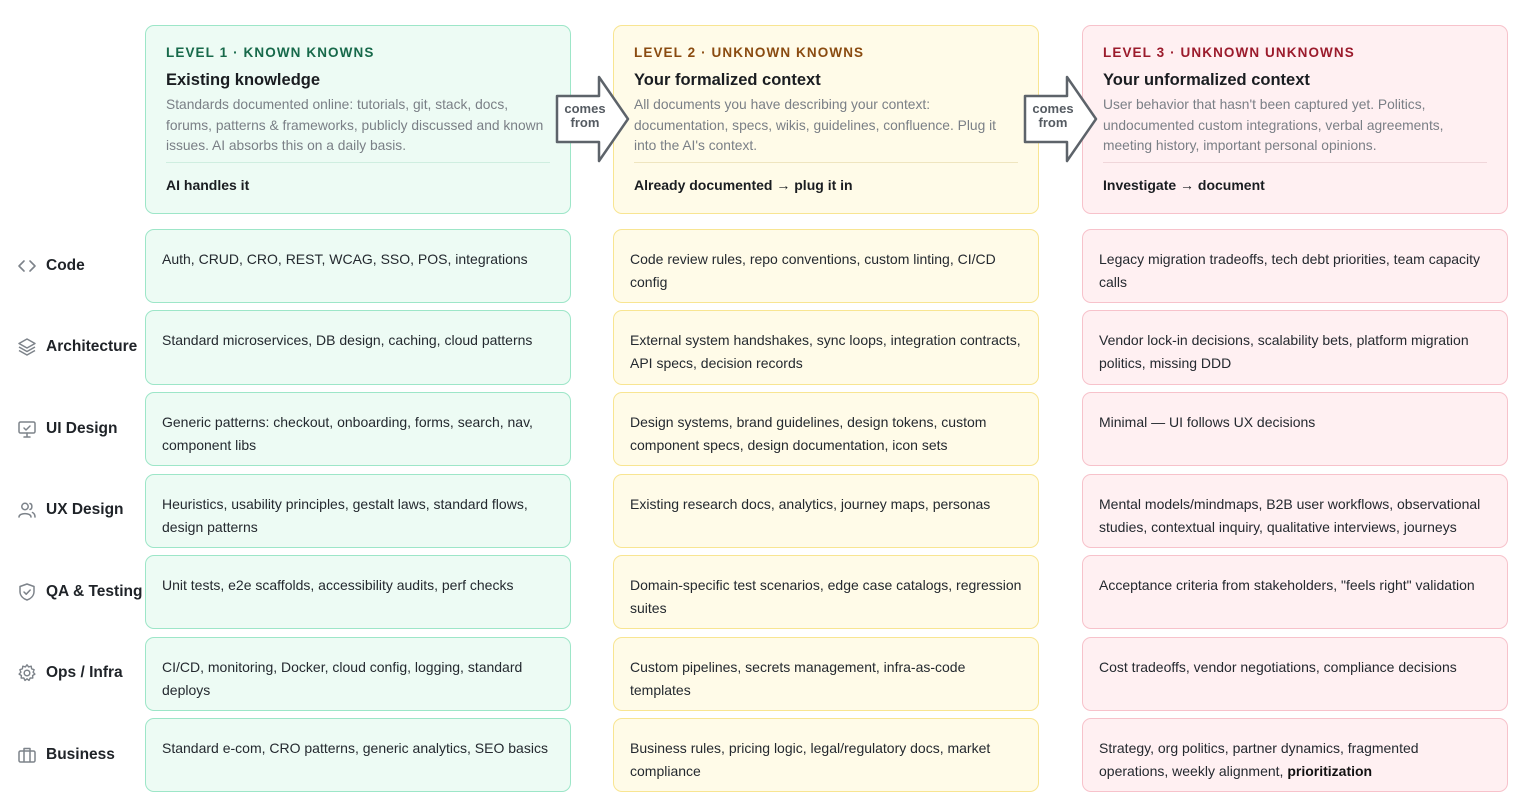 The height and width of the screenshot is (804, 1524). I want to click on level-3-eyebrow: LEVEL 3 · UNKNOWN UNKNOWNS, so click(1229, 52).